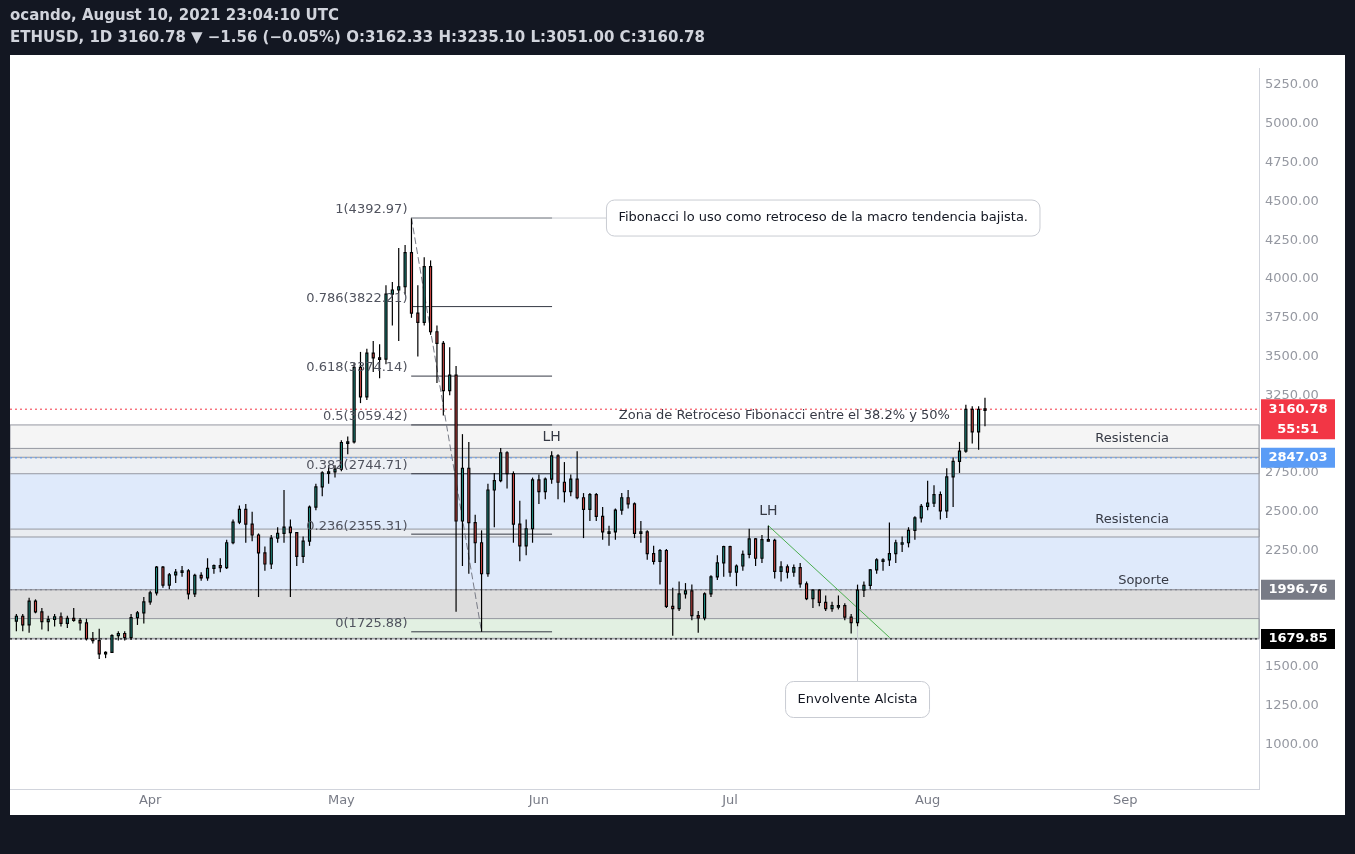 Image resolution: width=1355 pixels, height=854 pixels. Describe the element at coordinates (1292, 511) in the screenshot. I see `y-tick-label: 2500.00` at that location.